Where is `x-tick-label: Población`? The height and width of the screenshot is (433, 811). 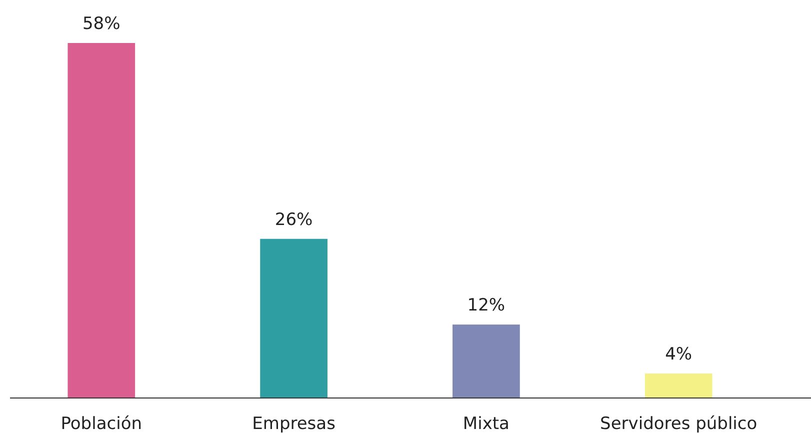
x-tick-label: Población is located at coordinates (101, 423).